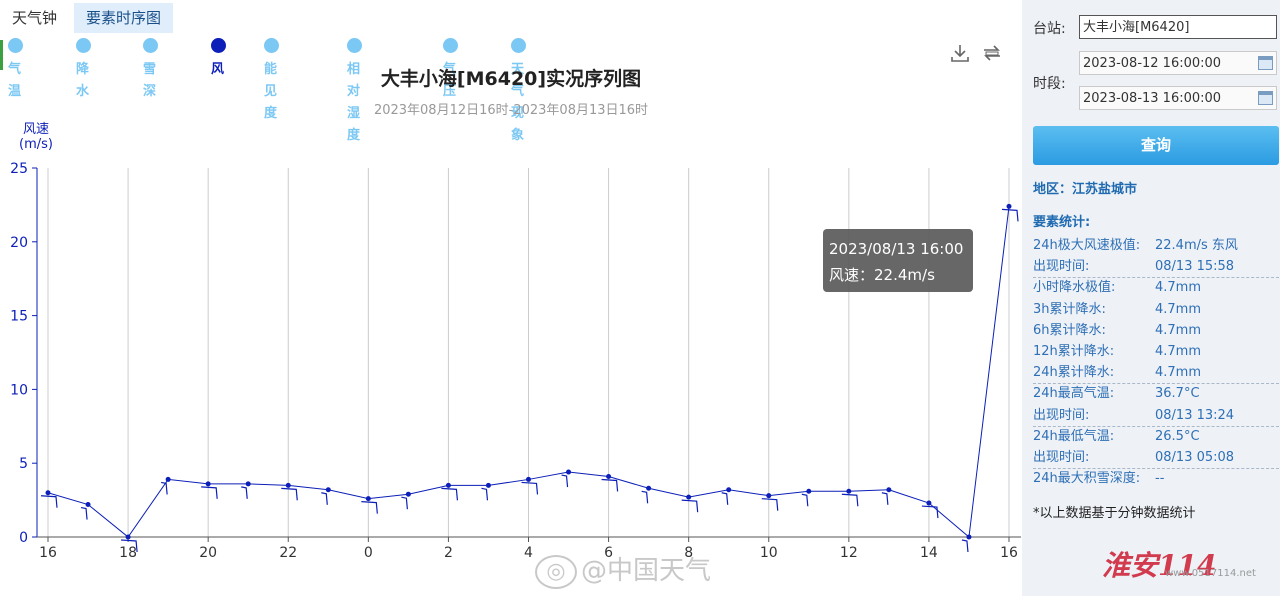 This screenshot has height=596, width=1280. Describe the element at coordinates (1178, 98) in the screenshot. I see `end-time-field: 2023-08-13 16:00:00` at that location.